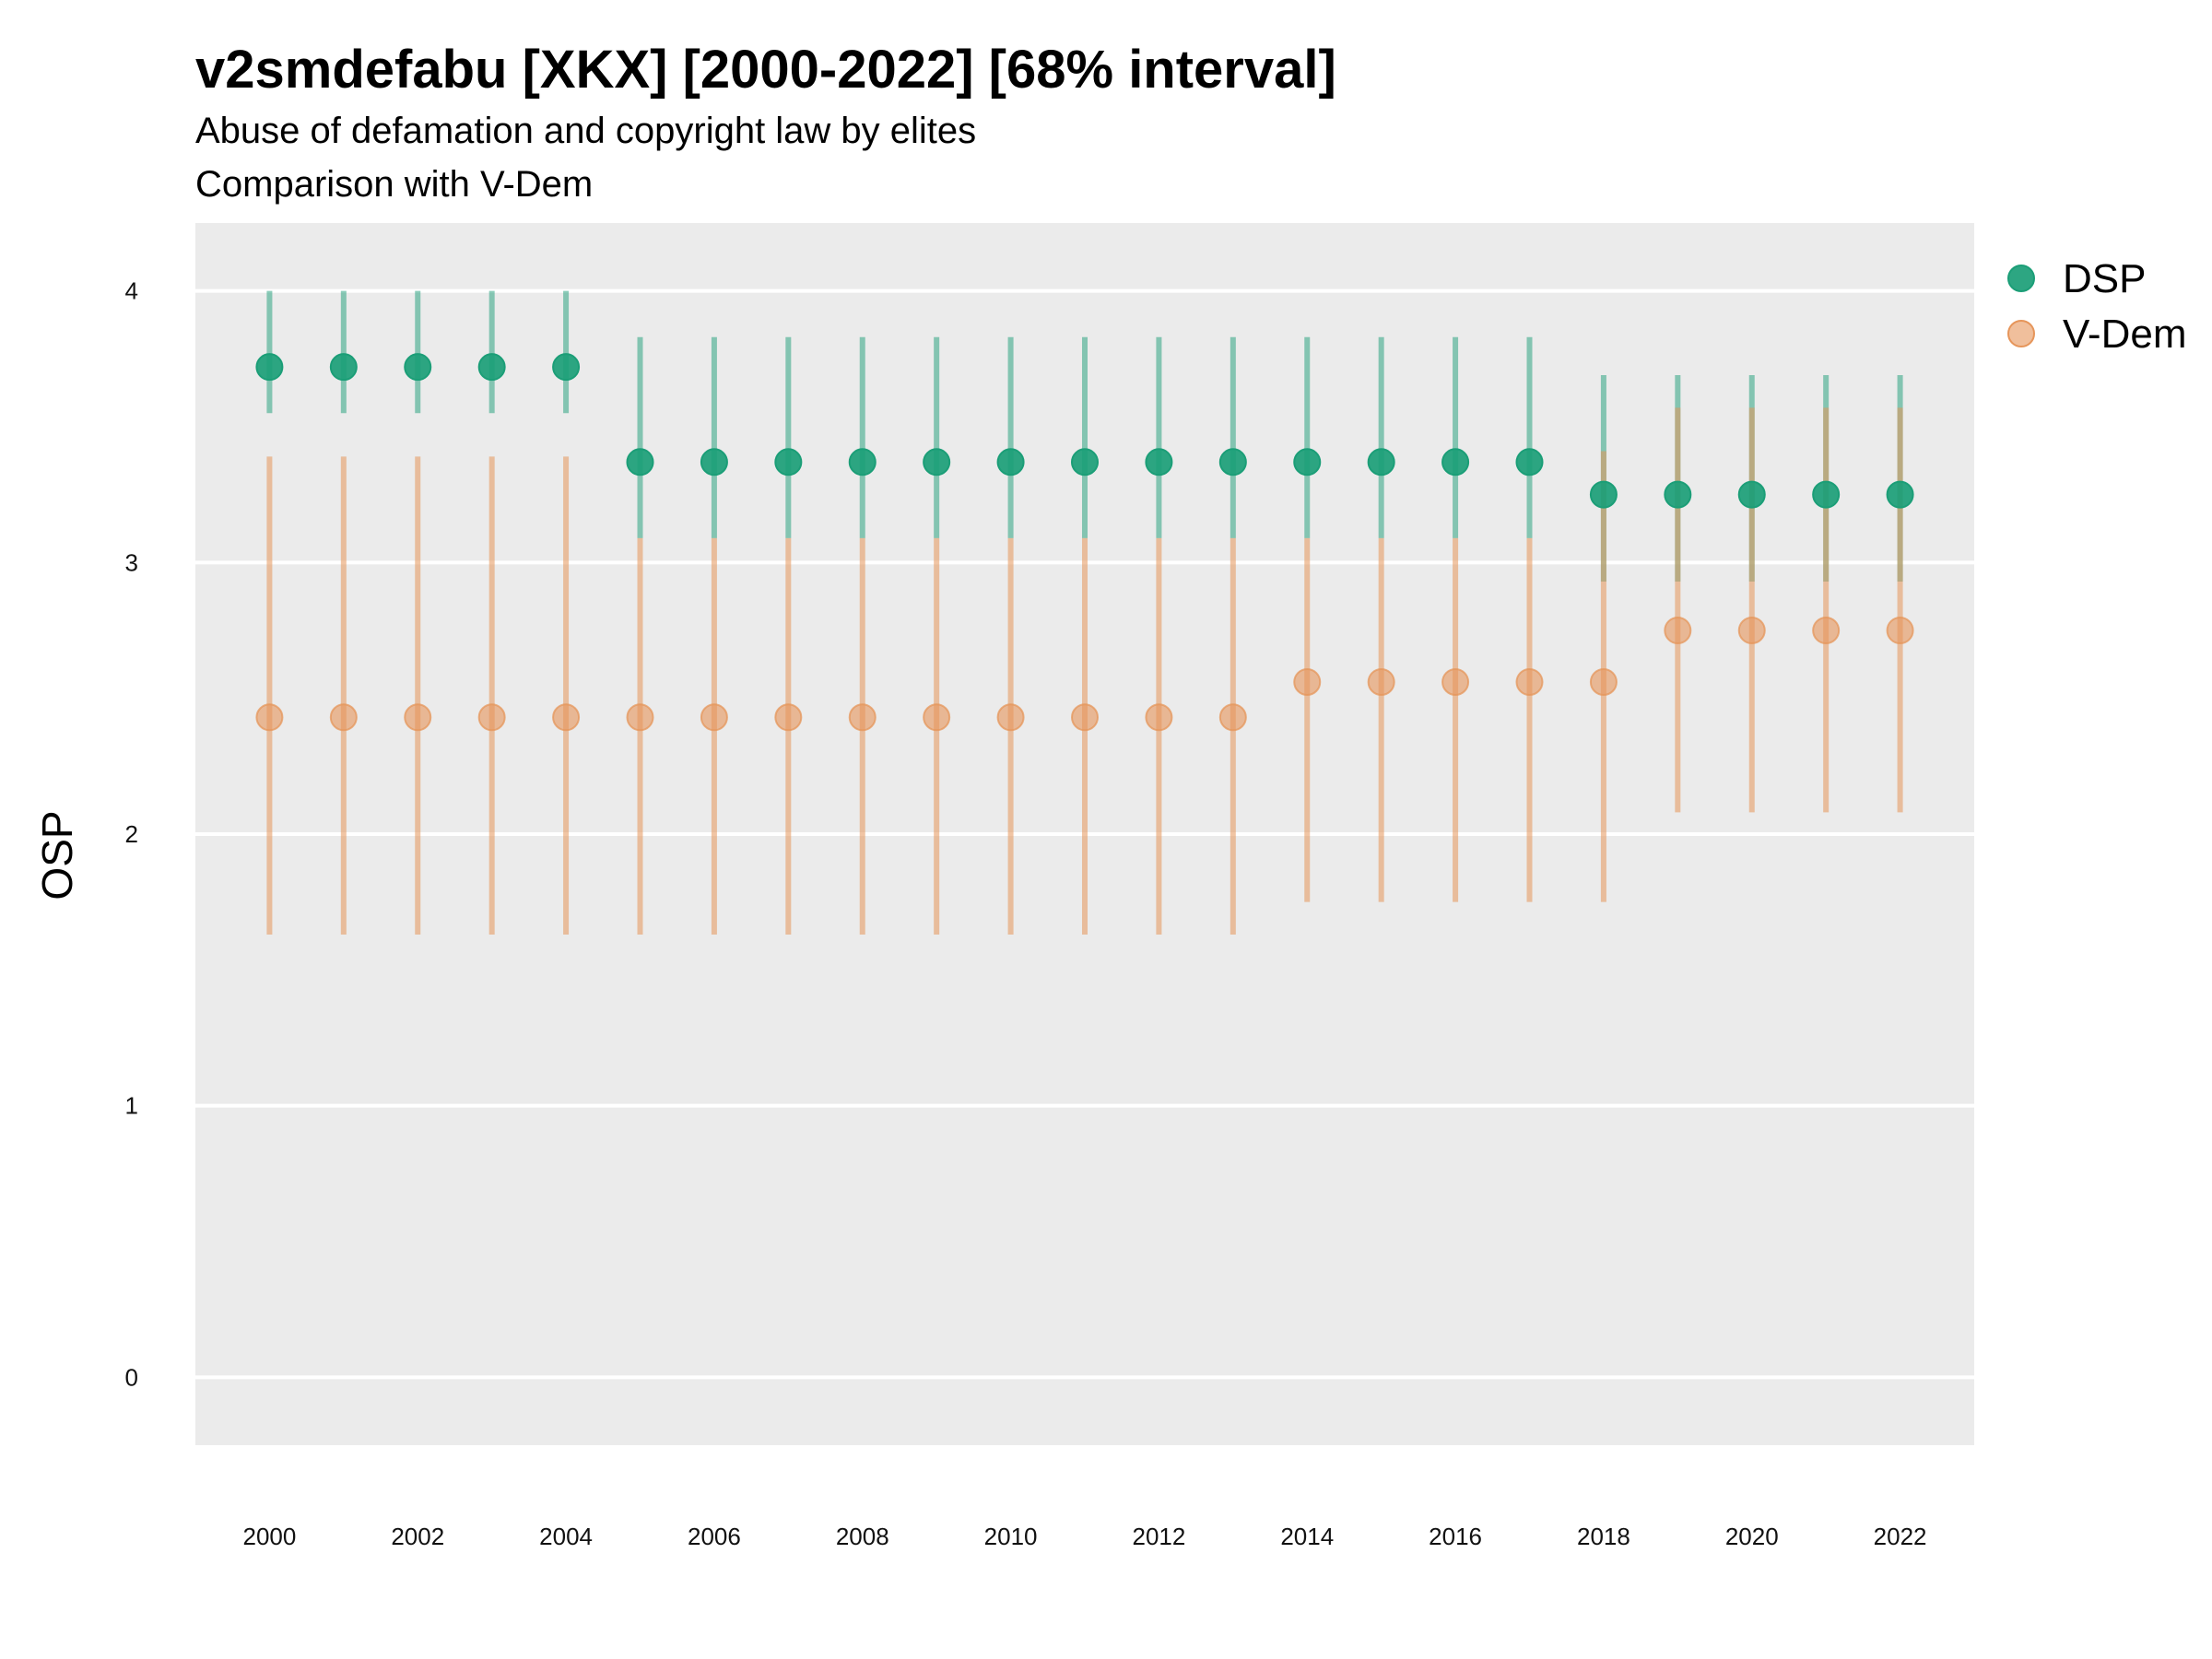 The width and height of the screenshot is (2212, 1659). What do you see at coordinates (1455, 1536) in the screenshot?
I see `x-tick-label: 2016` at bounding box center [1455, 1536].